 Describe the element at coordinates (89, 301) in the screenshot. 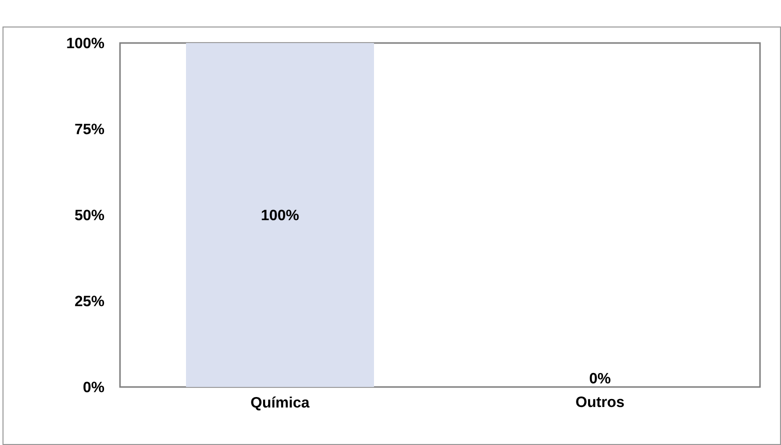

I see `y-tick-label: 25%` at that location.